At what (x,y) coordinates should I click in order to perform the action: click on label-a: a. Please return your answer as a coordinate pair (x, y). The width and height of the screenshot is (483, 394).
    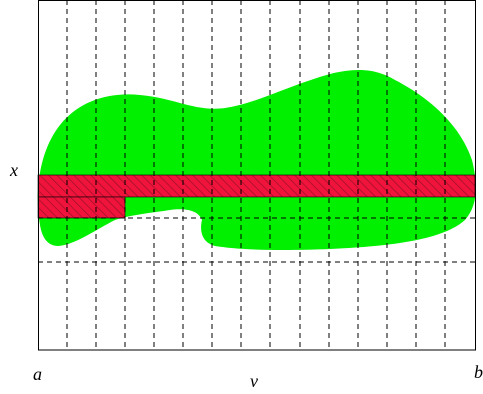
    Looking at the image, I should click on (37, 374).